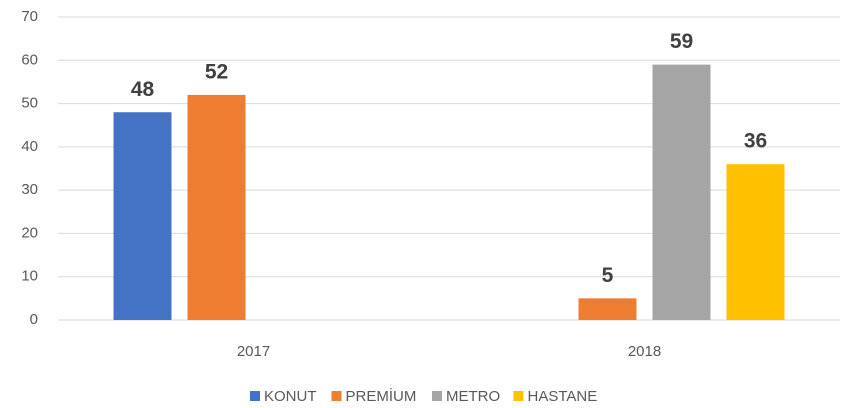 This screenshot has height=408, width=865. What do you see at coordinates (381, 396) in the screenshot?
I see `legend-label: PREMİUM` at bounding box center [381, 396].